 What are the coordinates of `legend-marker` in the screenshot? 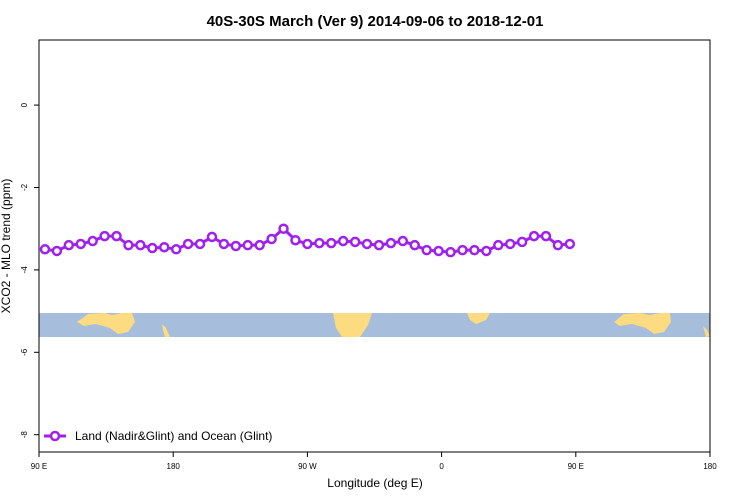 It's located at (55, 436).